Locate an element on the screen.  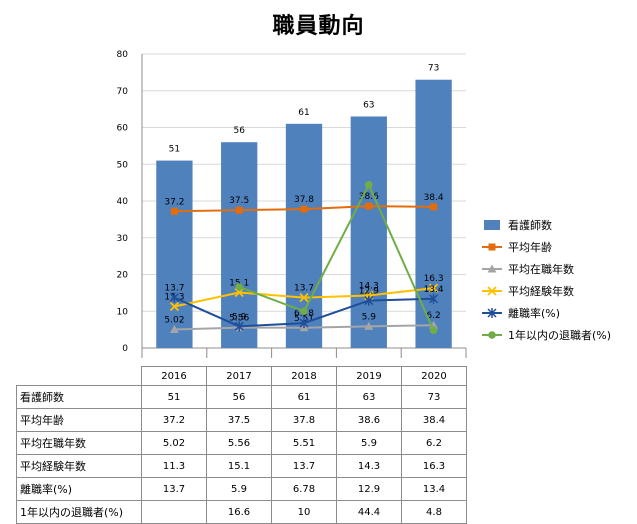
table-cell: 15.1 is located at coordinates (239, 466).